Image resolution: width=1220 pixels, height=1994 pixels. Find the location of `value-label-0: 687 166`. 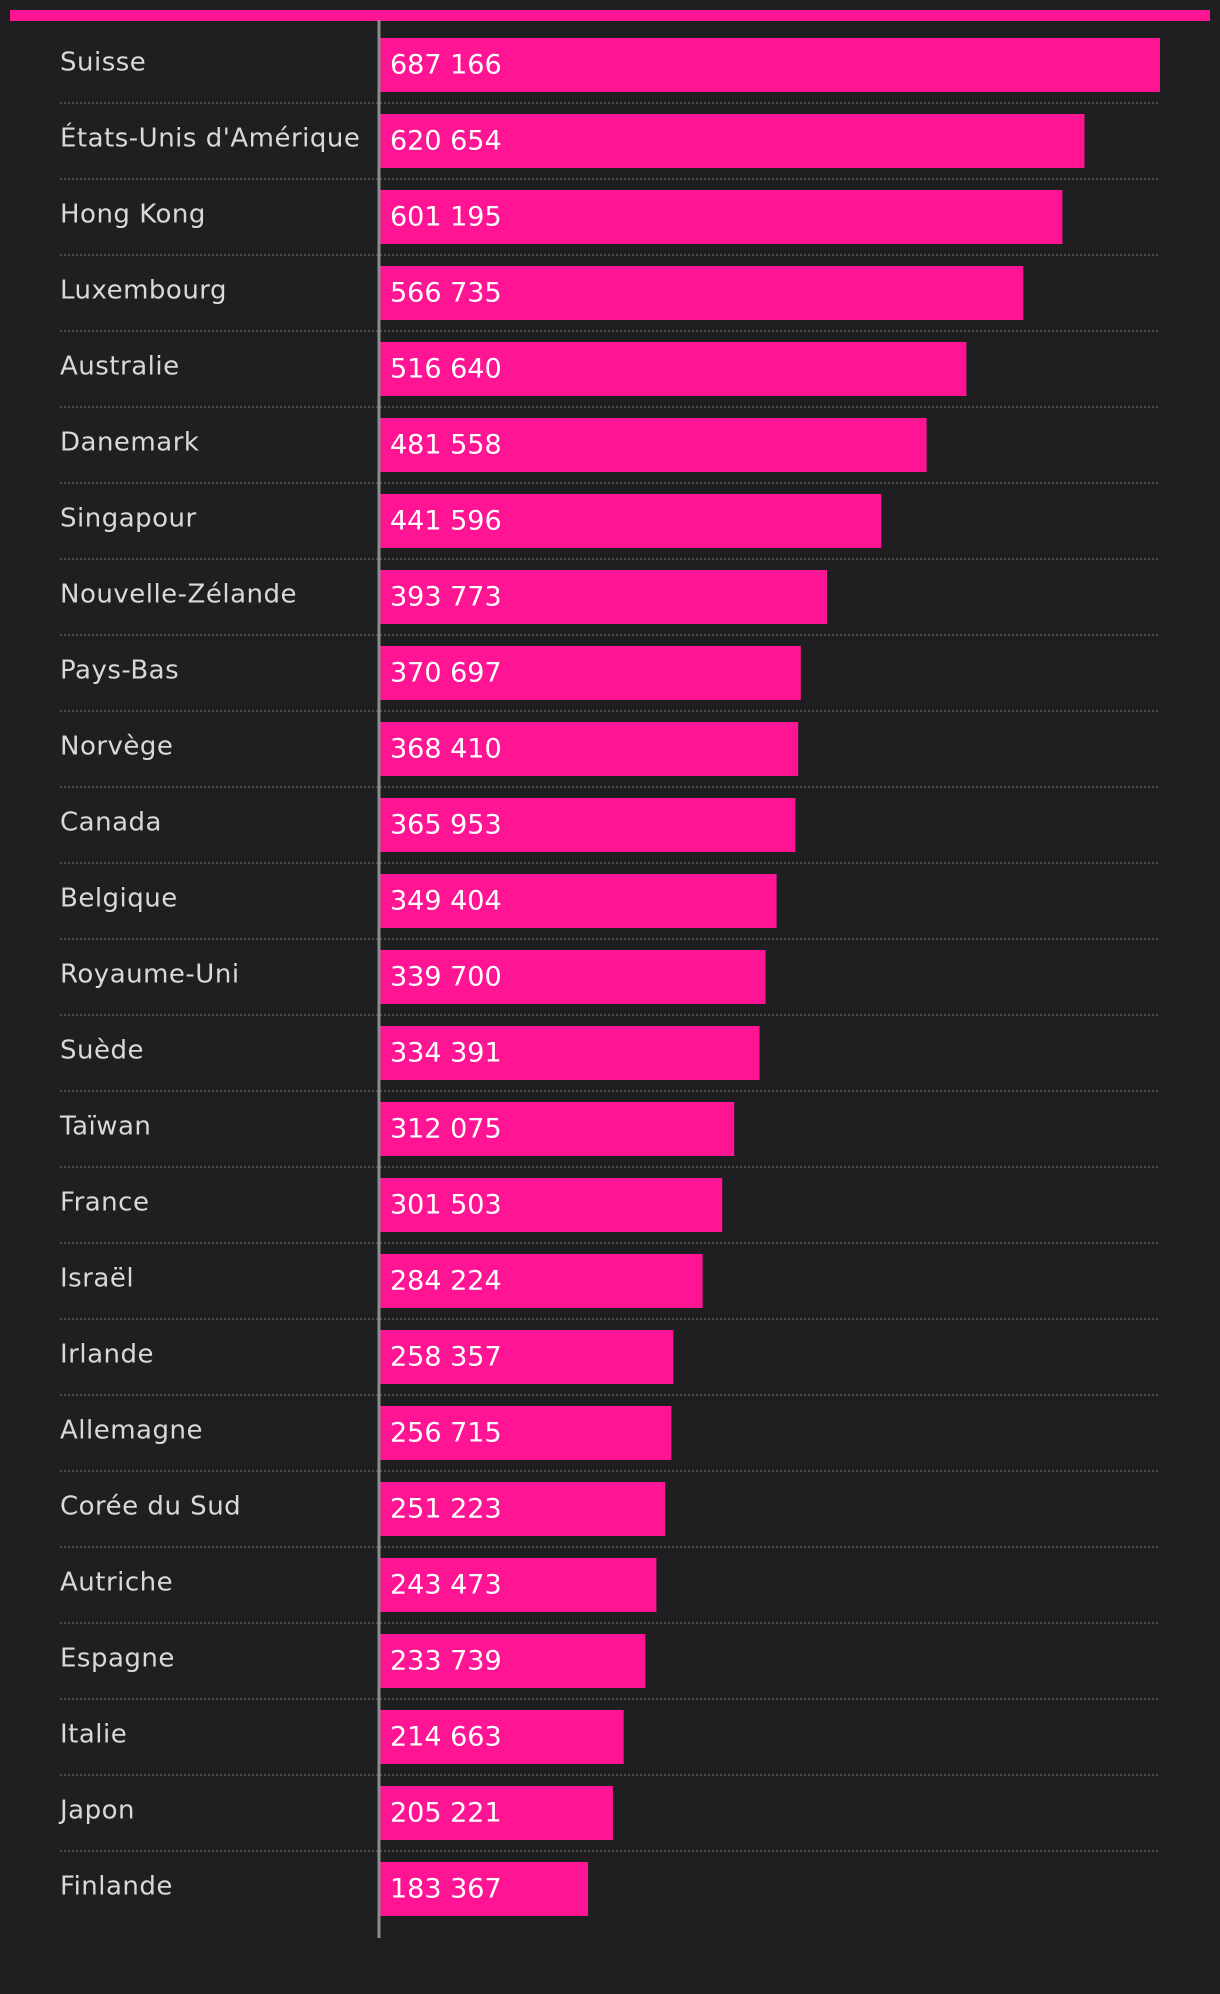

value-label-0: 687 166 is located at coordinates (446, 65).